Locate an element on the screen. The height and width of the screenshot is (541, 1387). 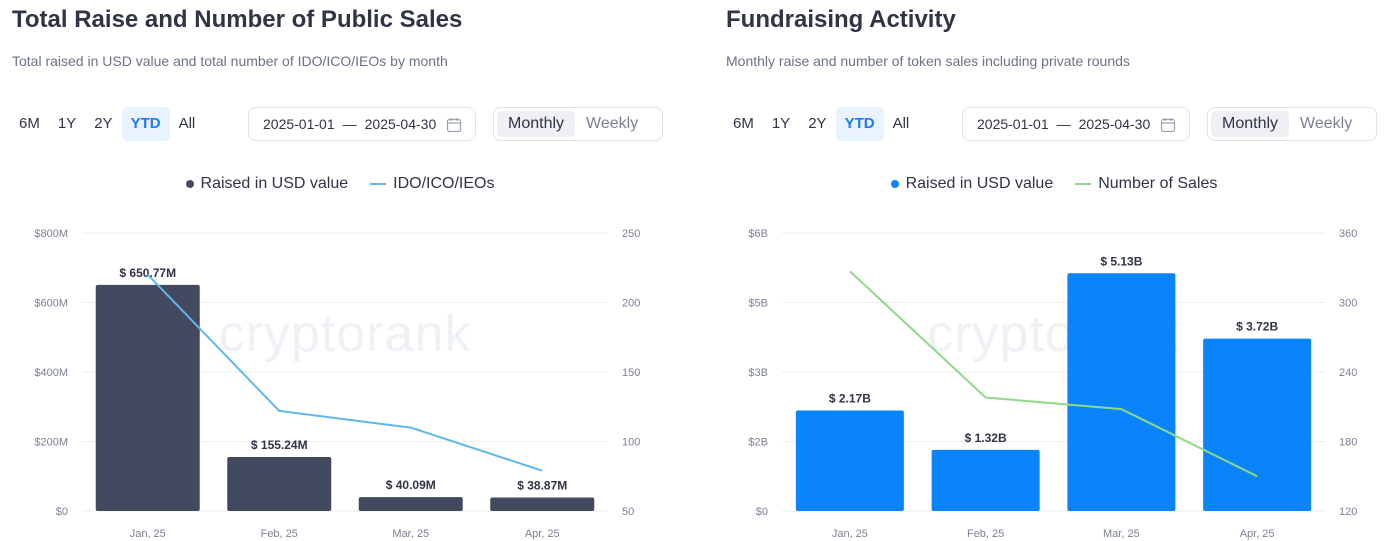
y-left-tick-label: $3B is located at coordinates (758, 373).